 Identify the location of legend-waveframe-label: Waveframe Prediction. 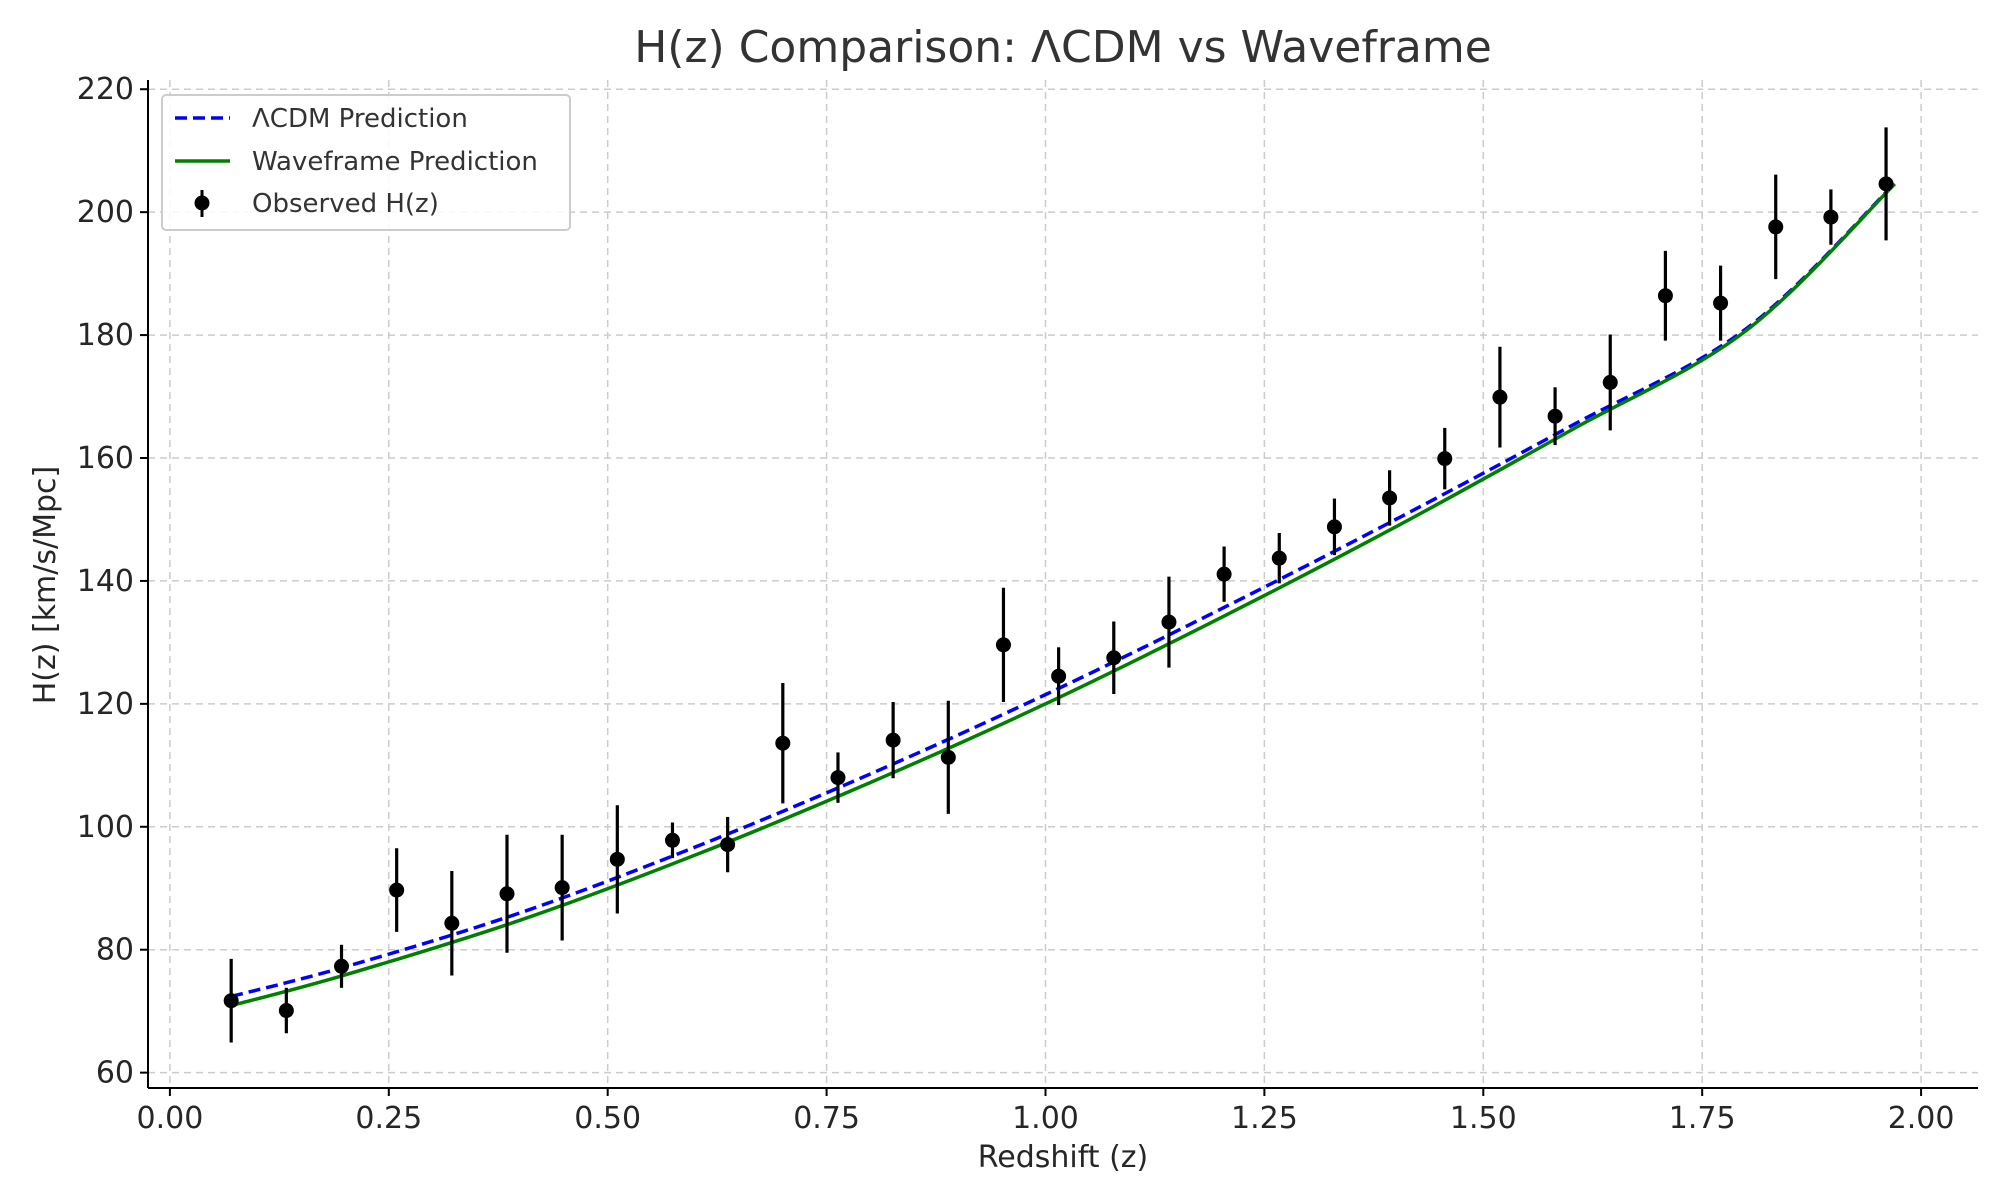
(395, 162).